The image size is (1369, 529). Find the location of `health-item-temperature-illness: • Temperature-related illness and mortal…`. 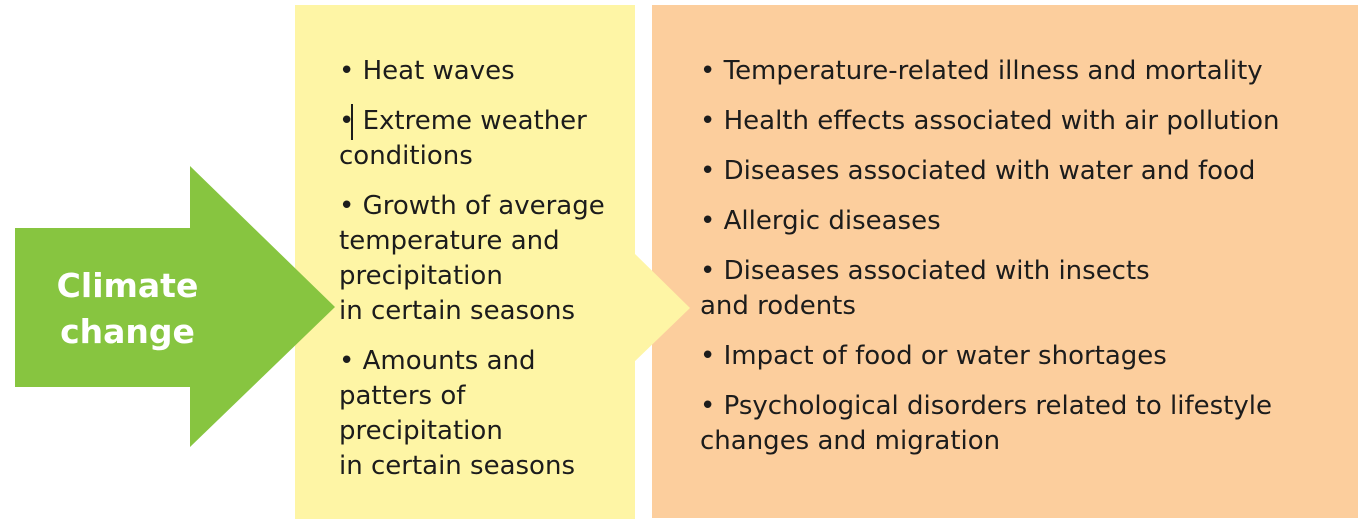

health-item-temperature-illness: • Temperature-related illness and mortal… is located at coordinates (981, 71).